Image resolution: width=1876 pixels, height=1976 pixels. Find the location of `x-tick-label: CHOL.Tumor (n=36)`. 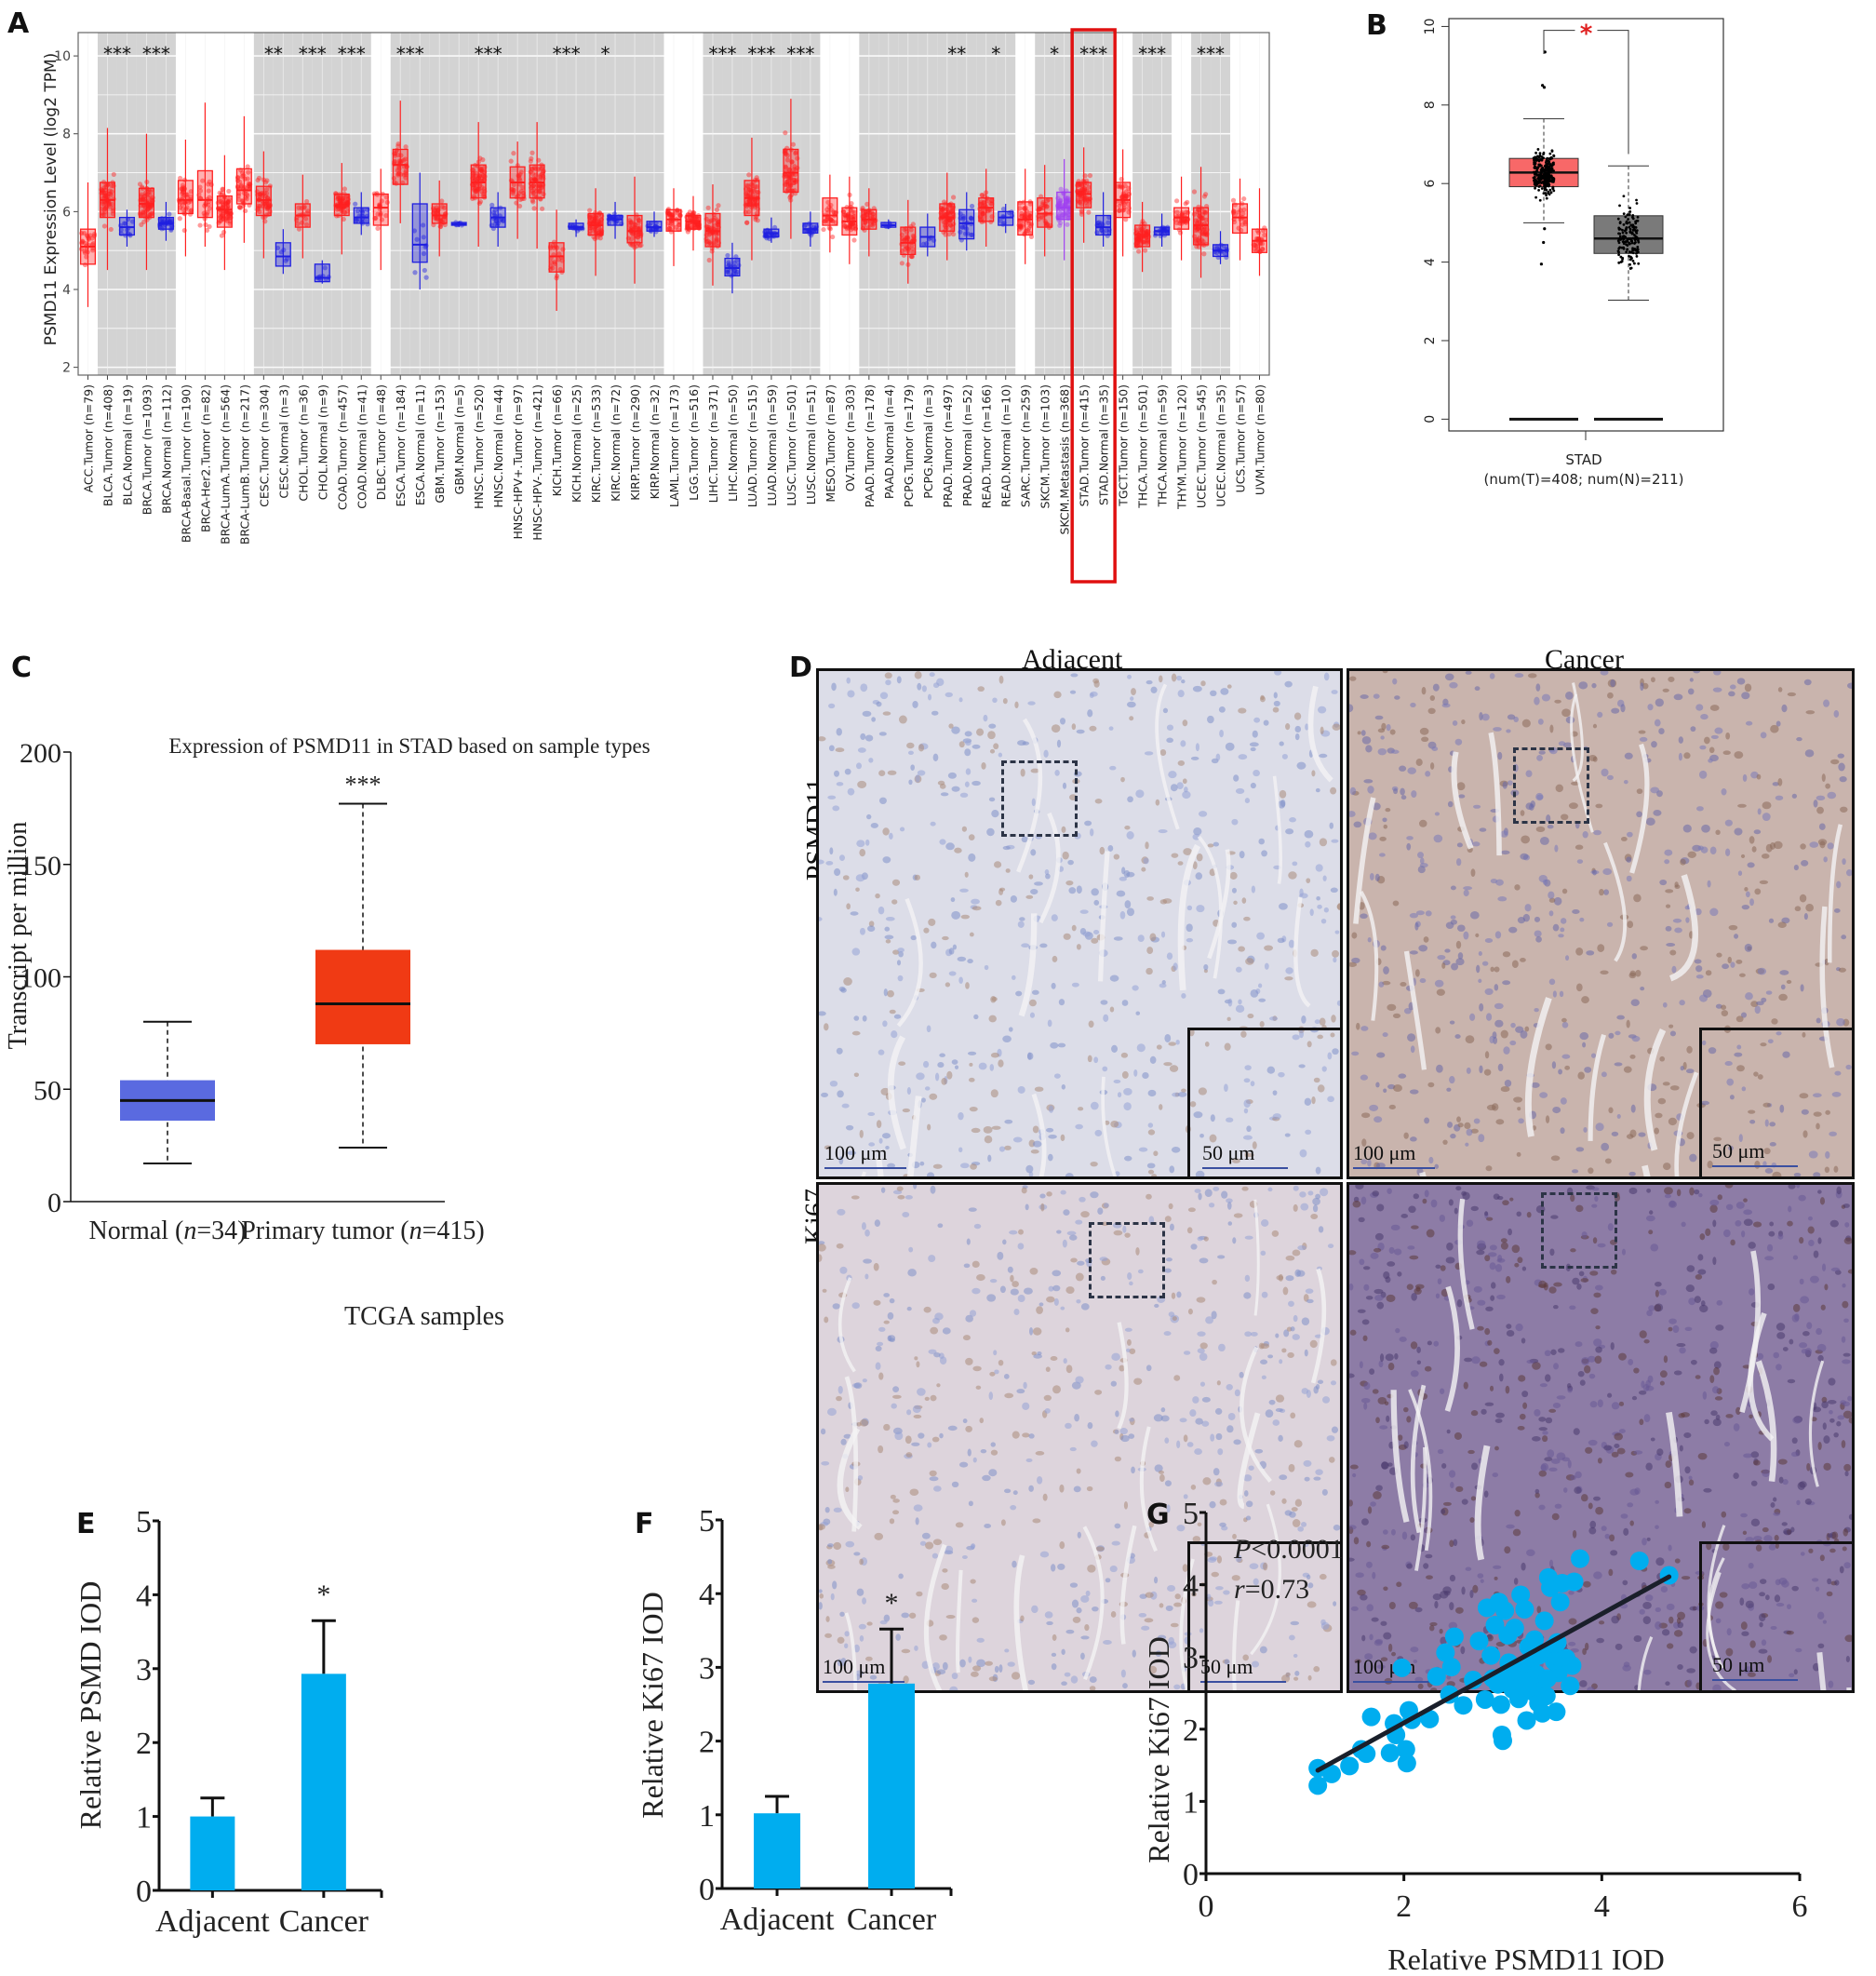

x-tick-label: CHOL.Tumor (n=36) is located at coordinates (303, 443).